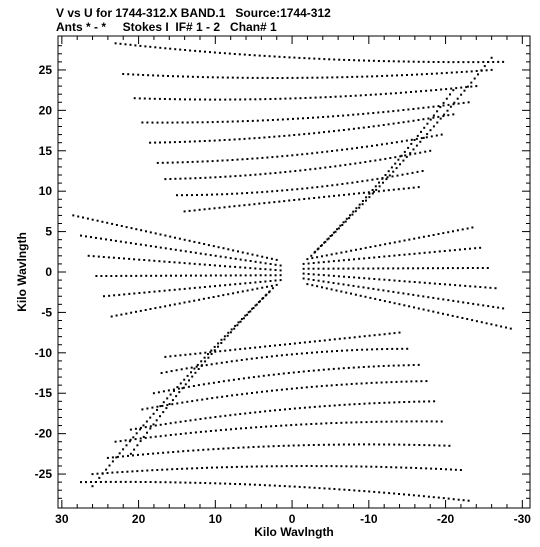  What do you see at coordinates (46, 110) in the screenshot?
I see `y-tick-label: 20` at bounding box center [46, 110].